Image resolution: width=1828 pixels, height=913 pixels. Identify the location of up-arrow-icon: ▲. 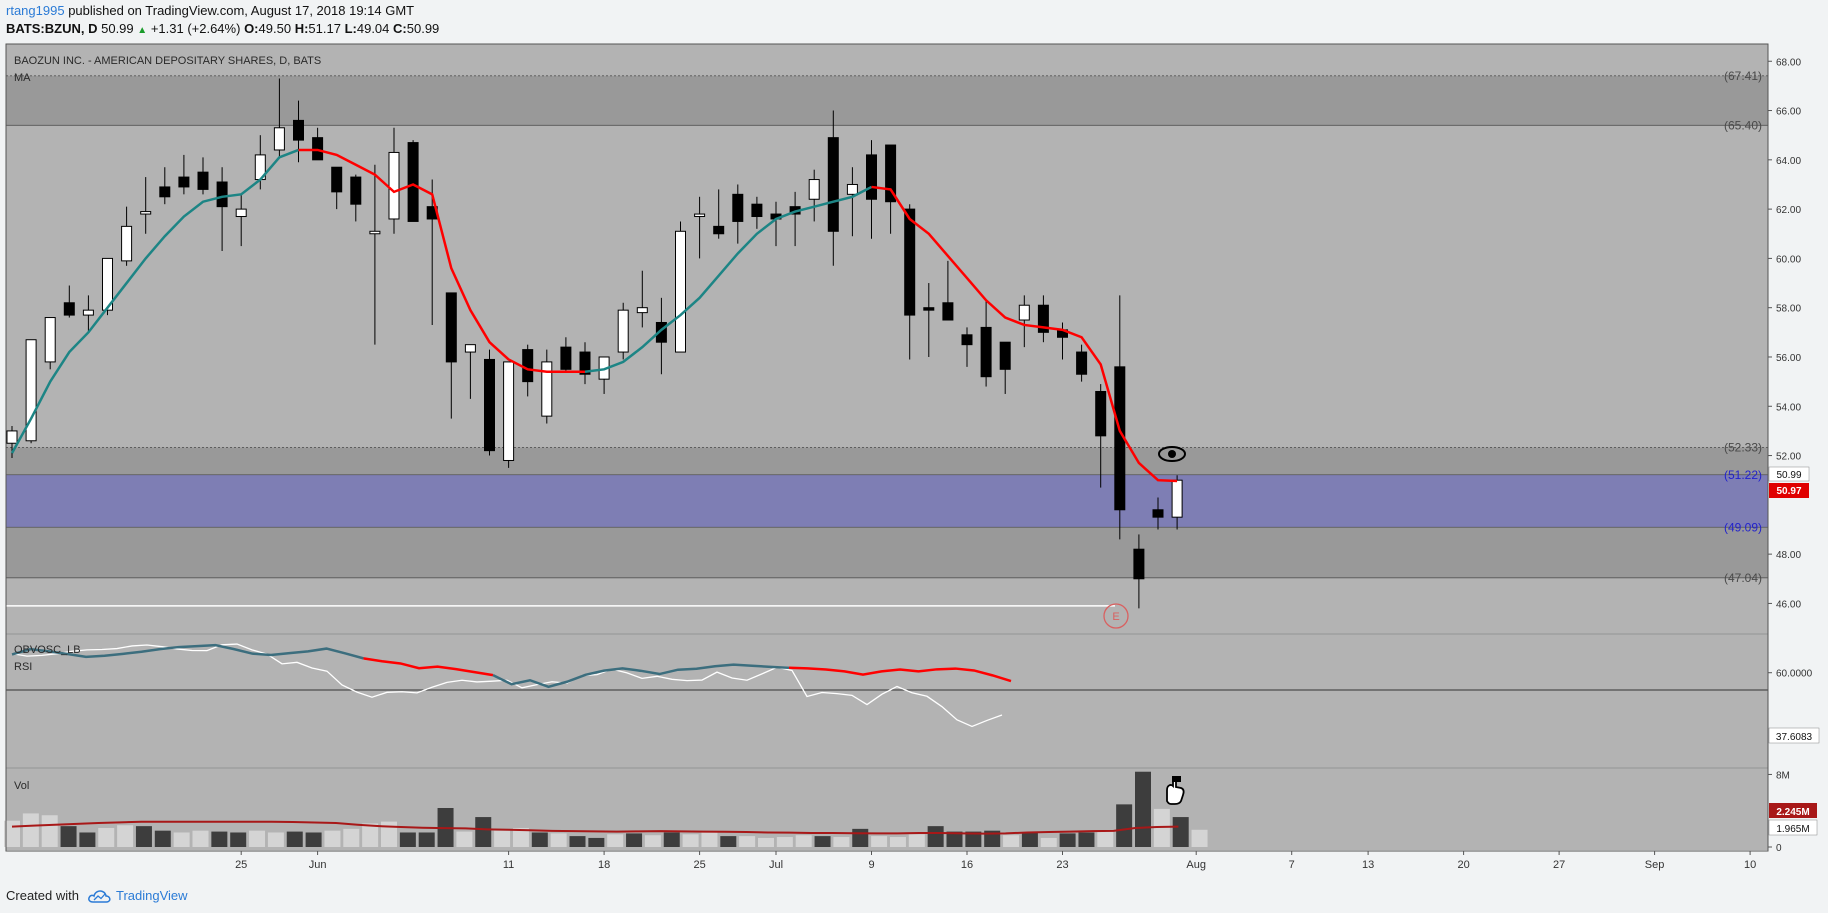
(142, 30).